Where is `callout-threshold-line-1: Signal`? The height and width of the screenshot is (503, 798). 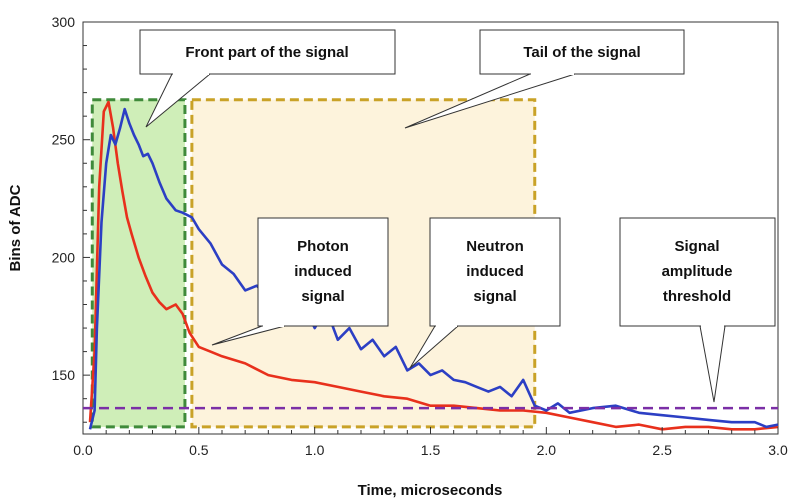 callout-threshold-line-1: Signal is located at coordinates (696, 246).